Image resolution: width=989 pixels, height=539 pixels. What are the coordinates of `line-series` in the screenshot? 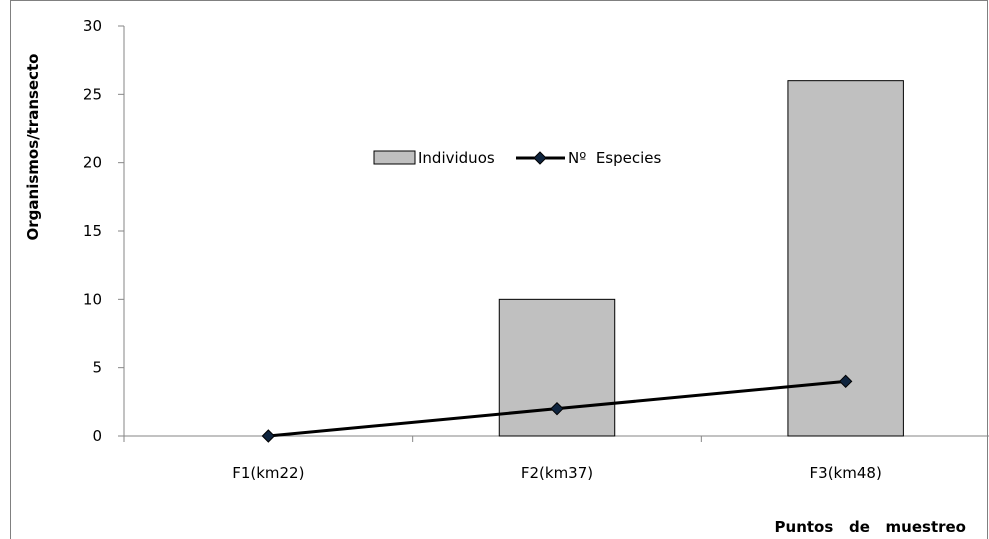 It's located at (557, 408).